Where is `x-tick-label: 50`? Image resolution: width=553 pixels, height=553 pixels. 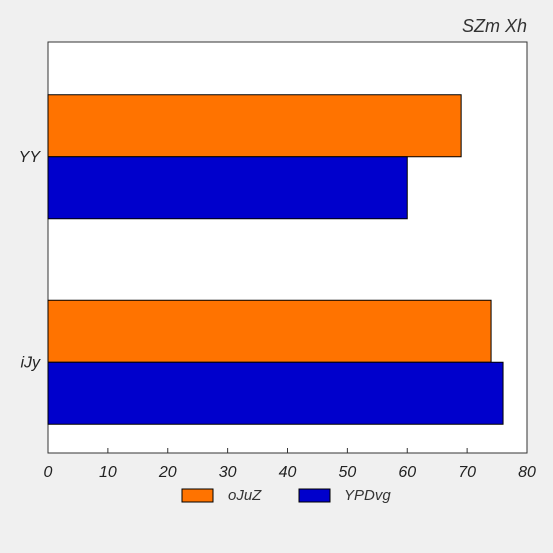
x-tick-label: 50 is located at coordinates (347, 472).